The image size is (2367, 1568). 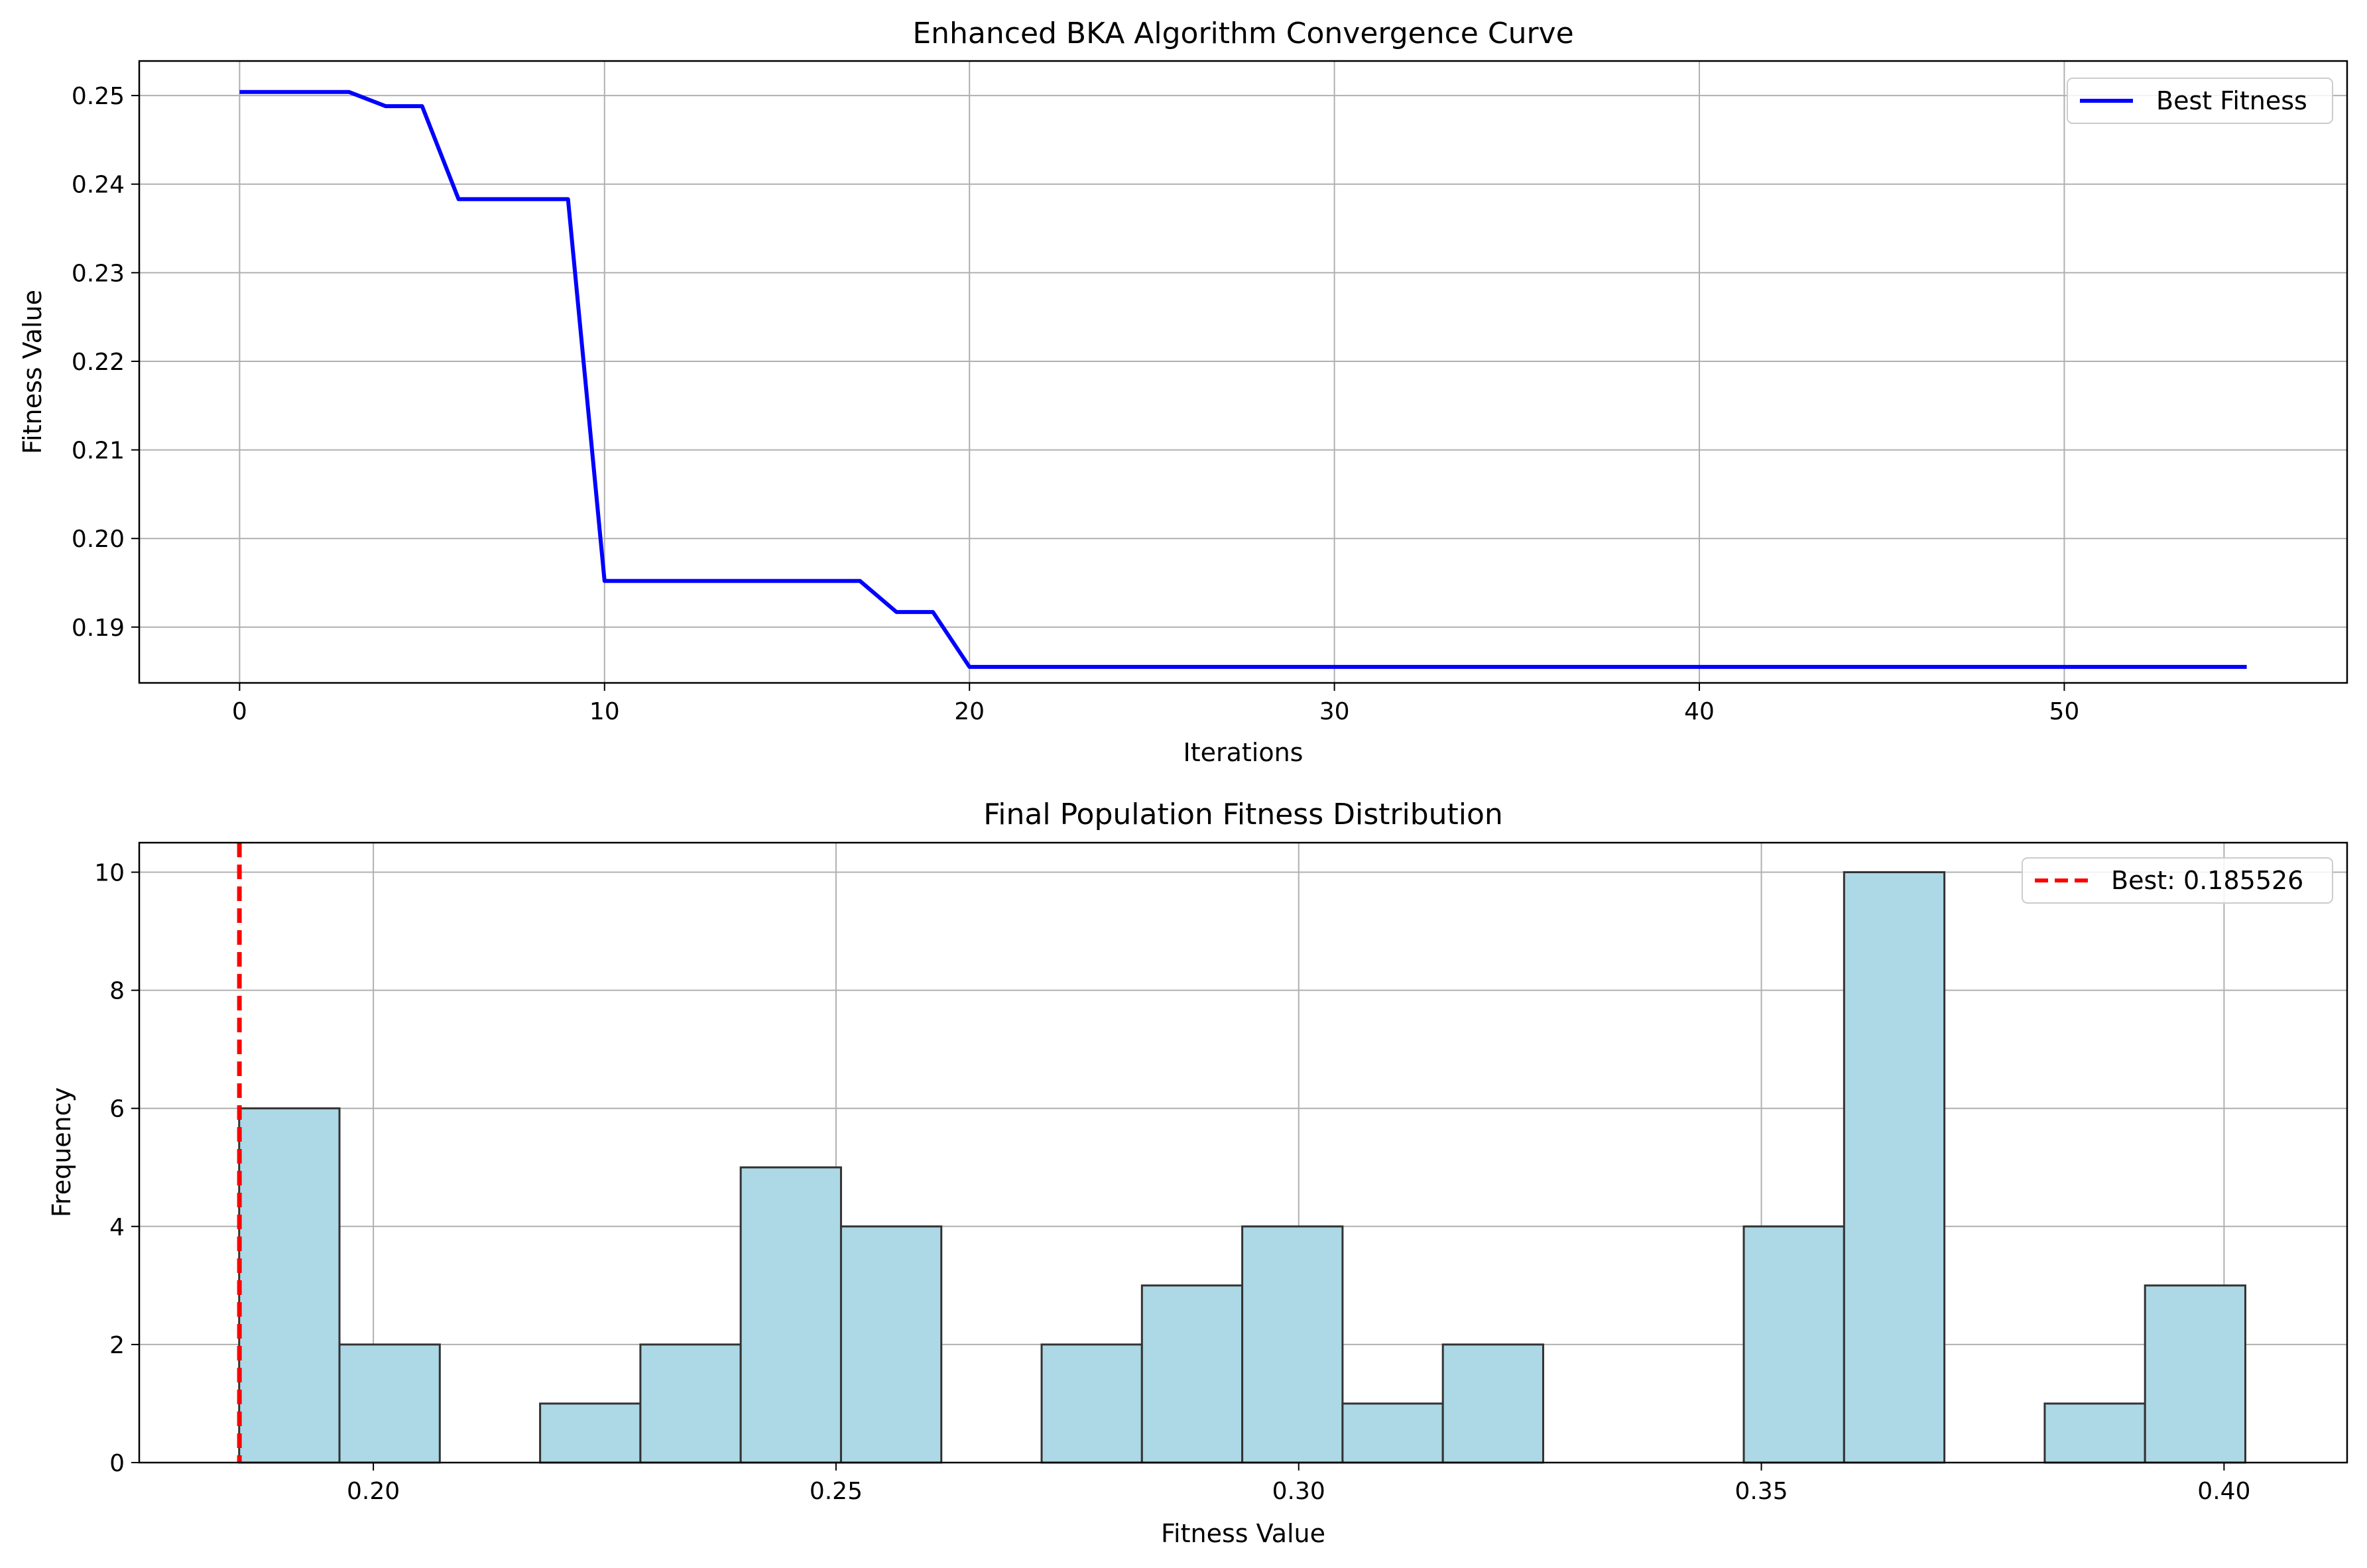 I want to click on y-tick-label: 0.21, so click(x=98, y=451).